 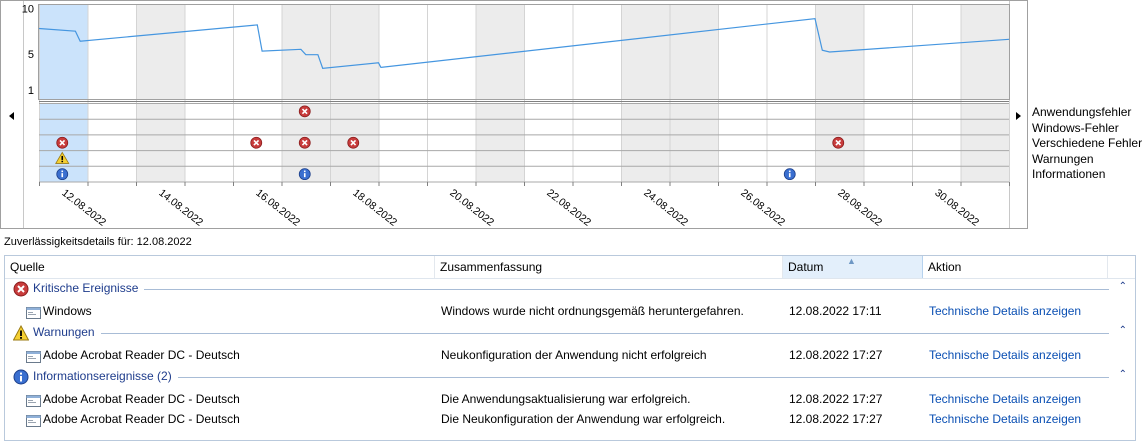 I want to click on legend-item: Verschiedene Fehler, so click(x=1087, y=143).